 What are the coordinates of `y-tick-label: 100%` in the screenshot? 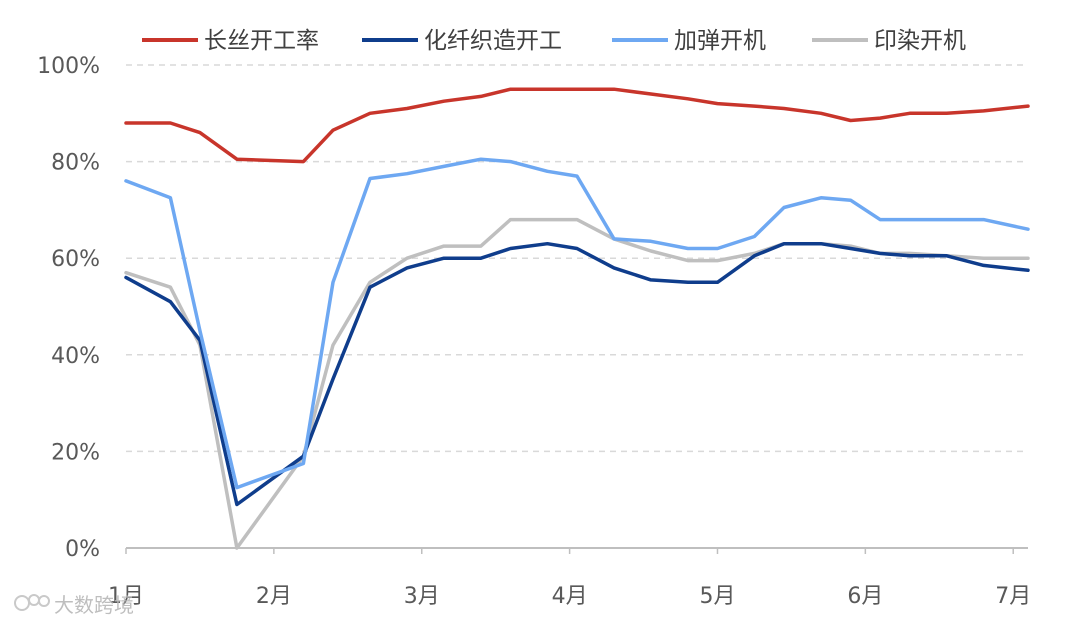 It's located at (68, 66).